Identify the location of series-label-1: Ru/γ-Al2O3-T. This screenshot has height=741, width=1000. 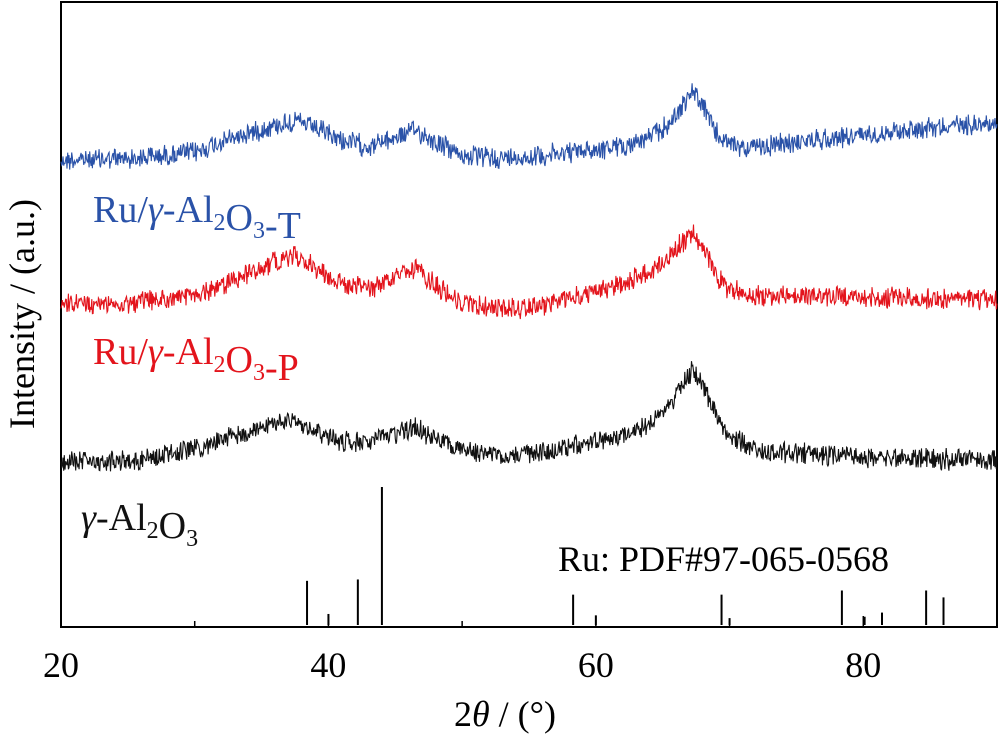
(197, 218).